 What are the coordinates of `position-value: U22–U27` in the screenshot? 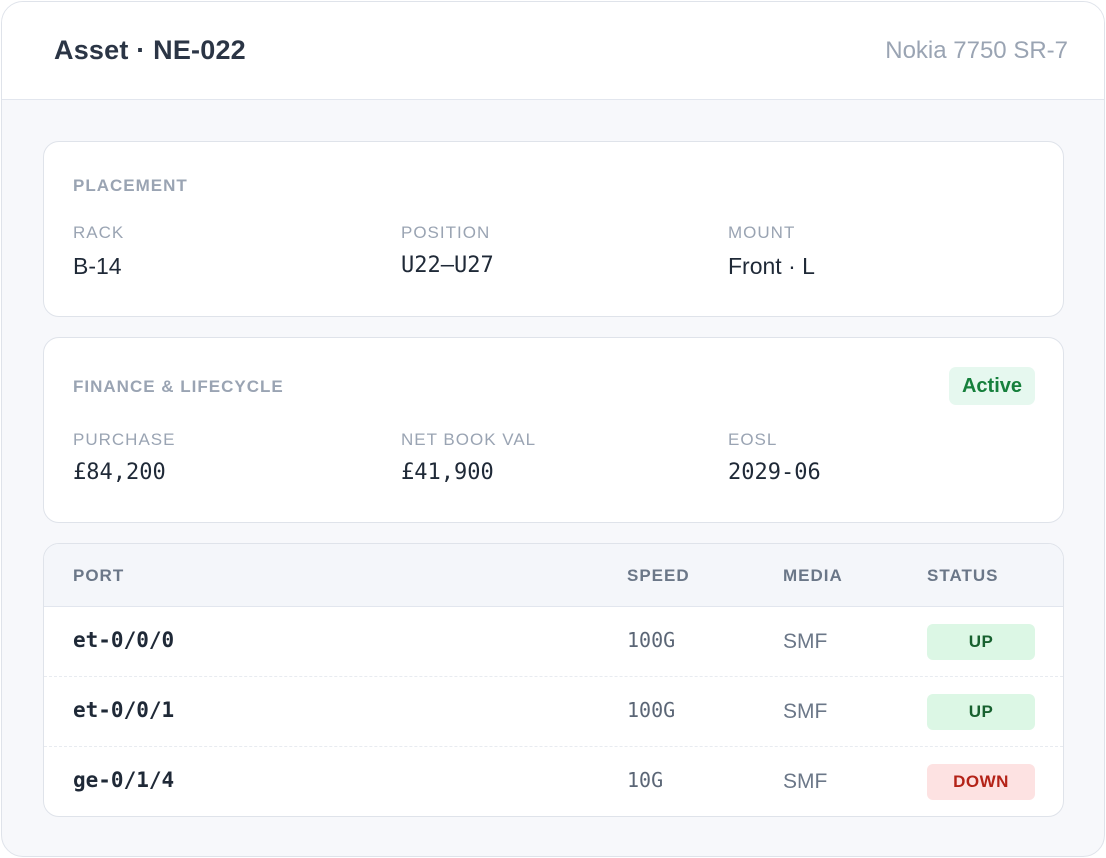 It's located at (447, 265).